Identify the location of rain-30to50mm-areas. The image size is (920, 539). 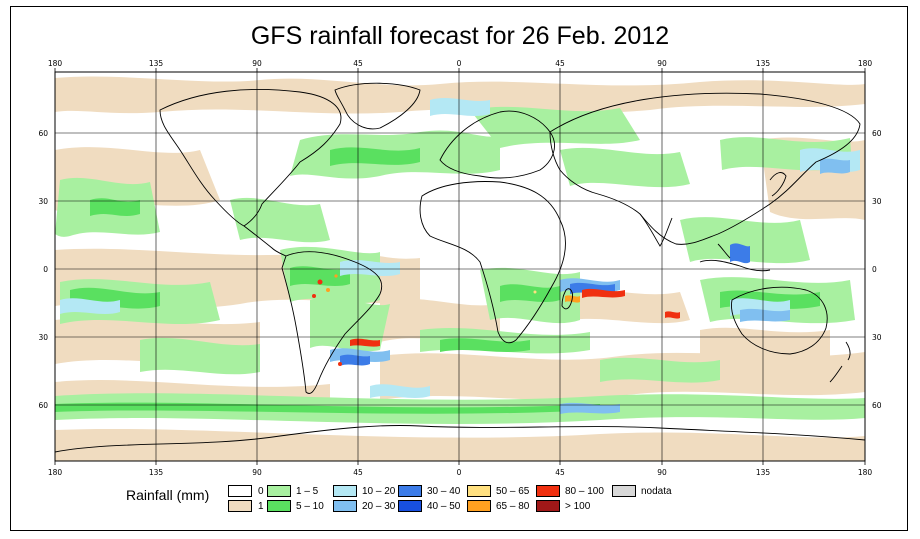
(545, 304).